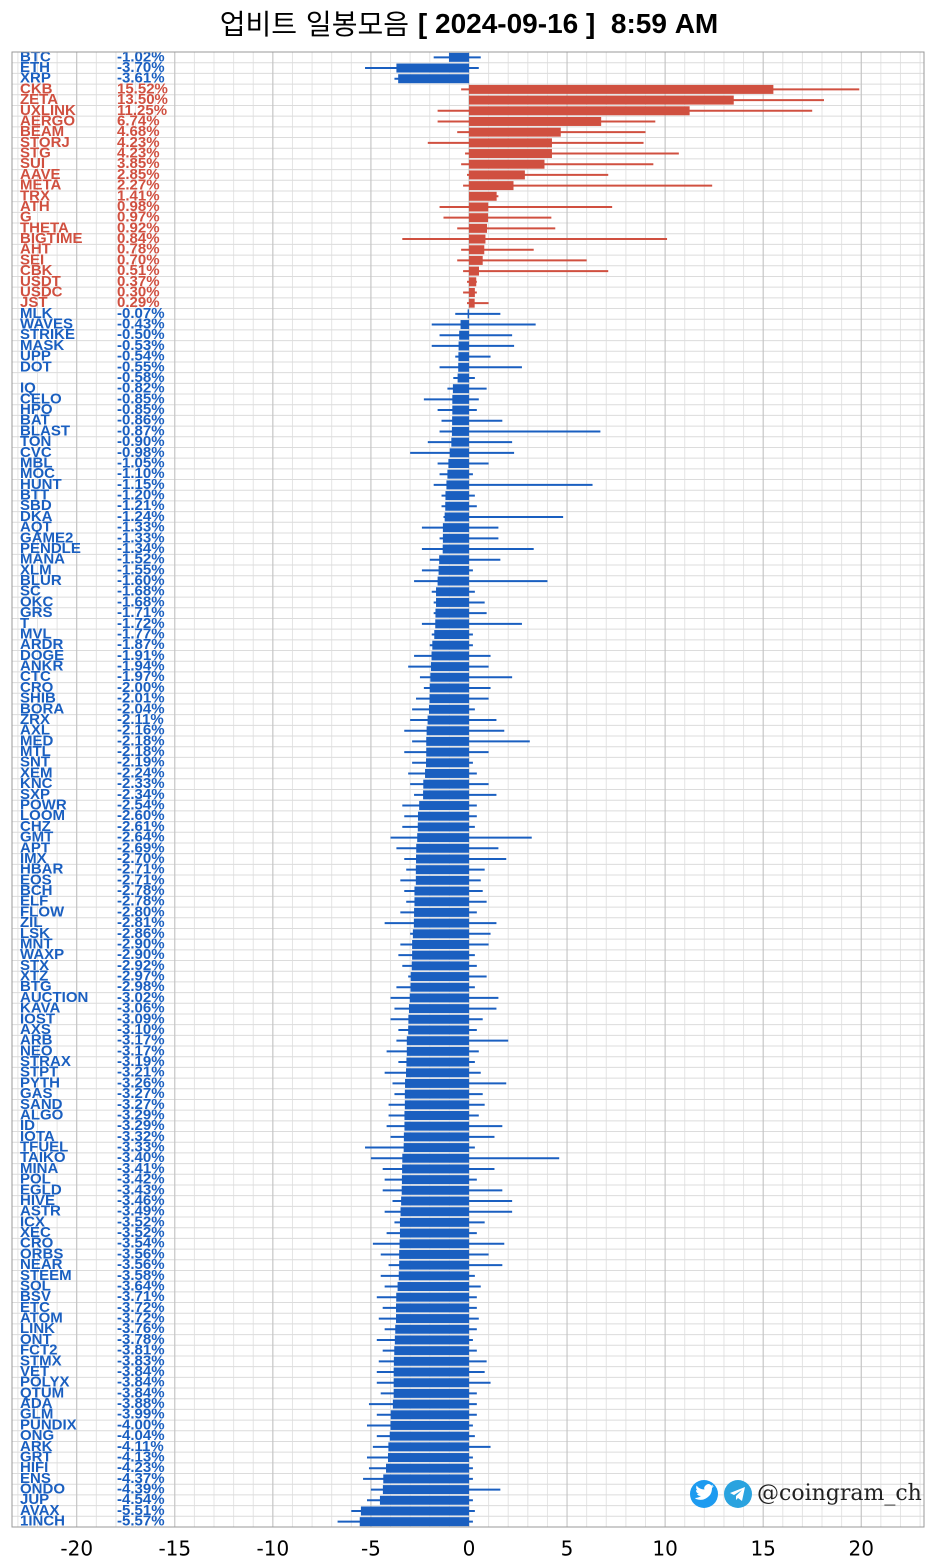 Image resolution: width=938 pixels, height=1567 pixels. Describe the element at coordinates (141, 1125) in the screenshot. I see `value-label: -3.29%` at that location.